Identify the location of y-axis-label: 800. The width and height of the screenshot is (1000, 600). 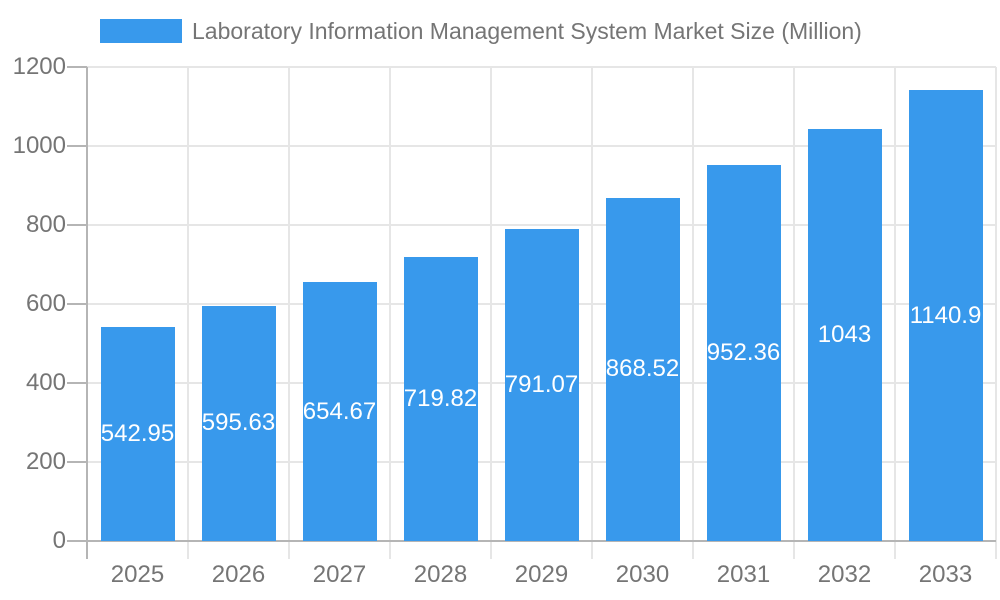
(45, 224).